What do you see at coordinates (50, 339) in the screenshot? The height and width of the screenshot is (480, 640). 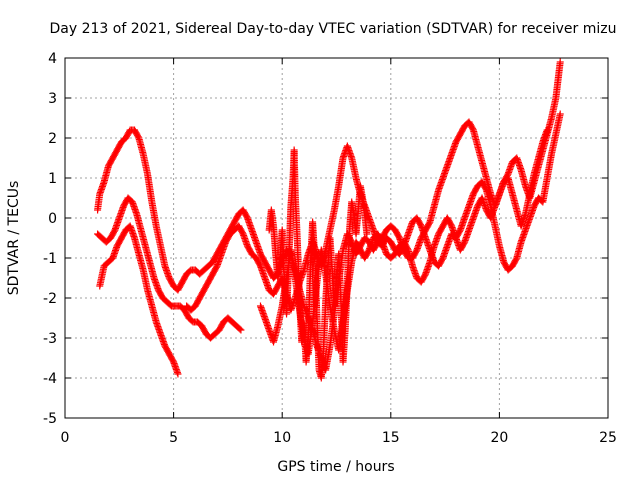 I see `y-tick-label: -3` at bounding box center [50, 339].